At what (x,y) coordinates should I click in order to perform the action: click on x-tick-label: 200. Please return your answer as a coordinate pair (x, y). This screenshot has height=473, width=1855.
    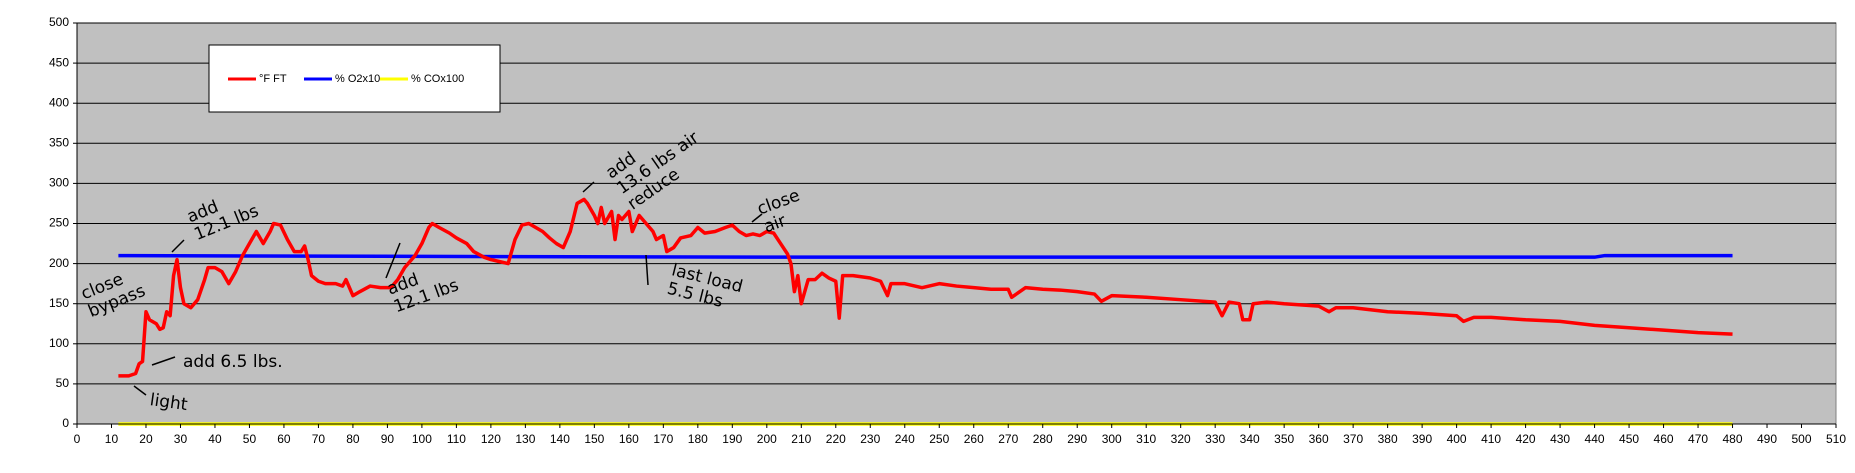
    Looking at the image, I should click on (767, 439).